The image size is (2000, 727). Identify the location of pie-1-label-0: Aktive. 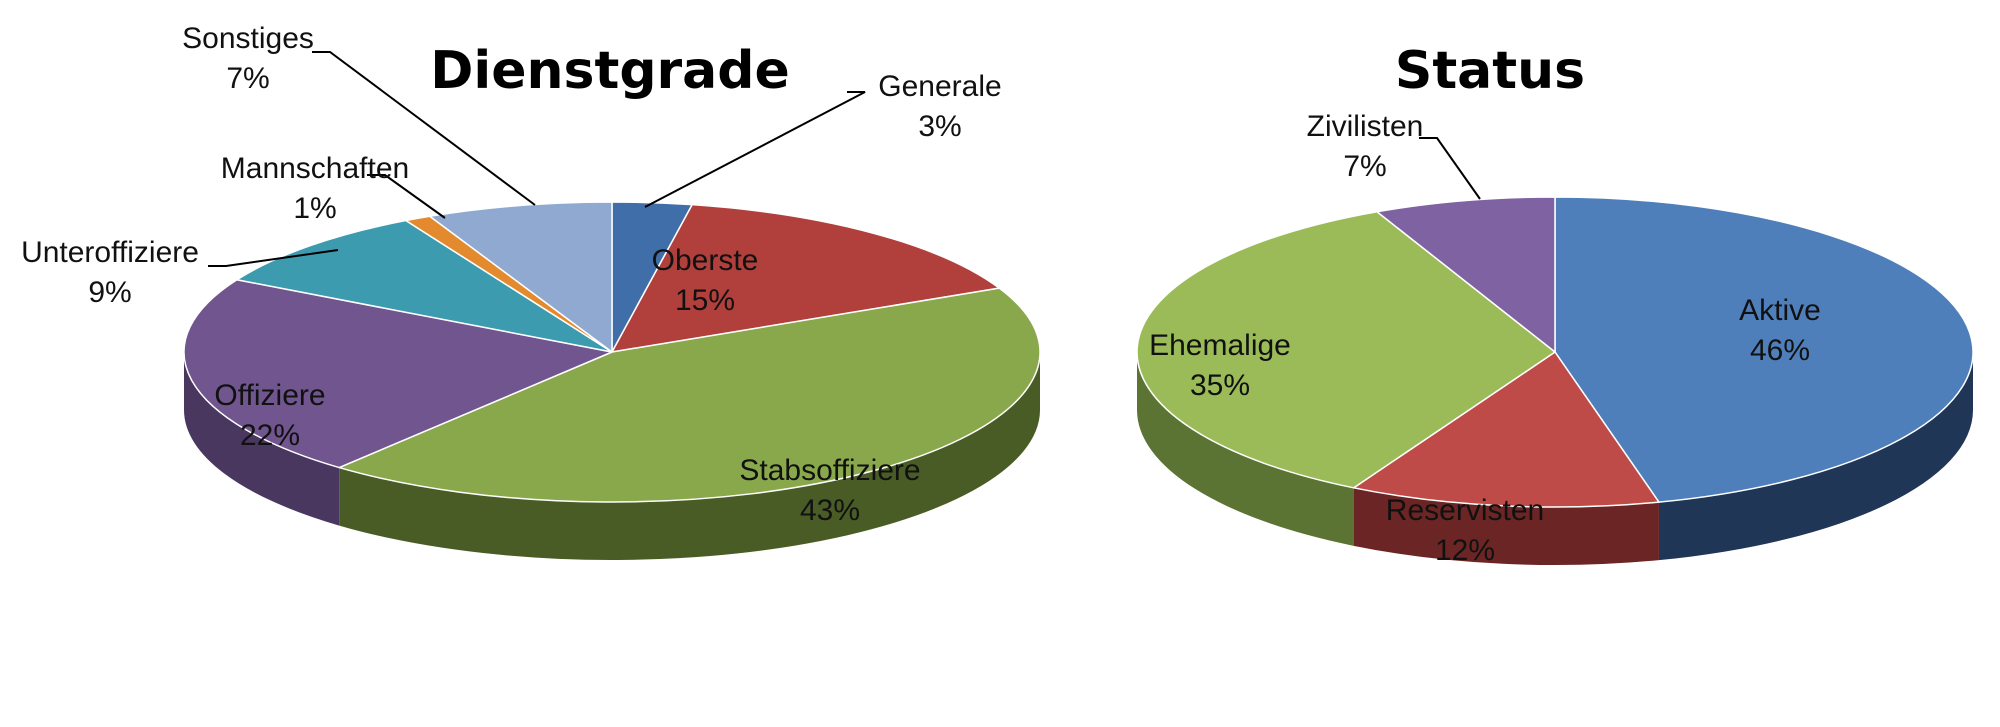
(1780, 310).